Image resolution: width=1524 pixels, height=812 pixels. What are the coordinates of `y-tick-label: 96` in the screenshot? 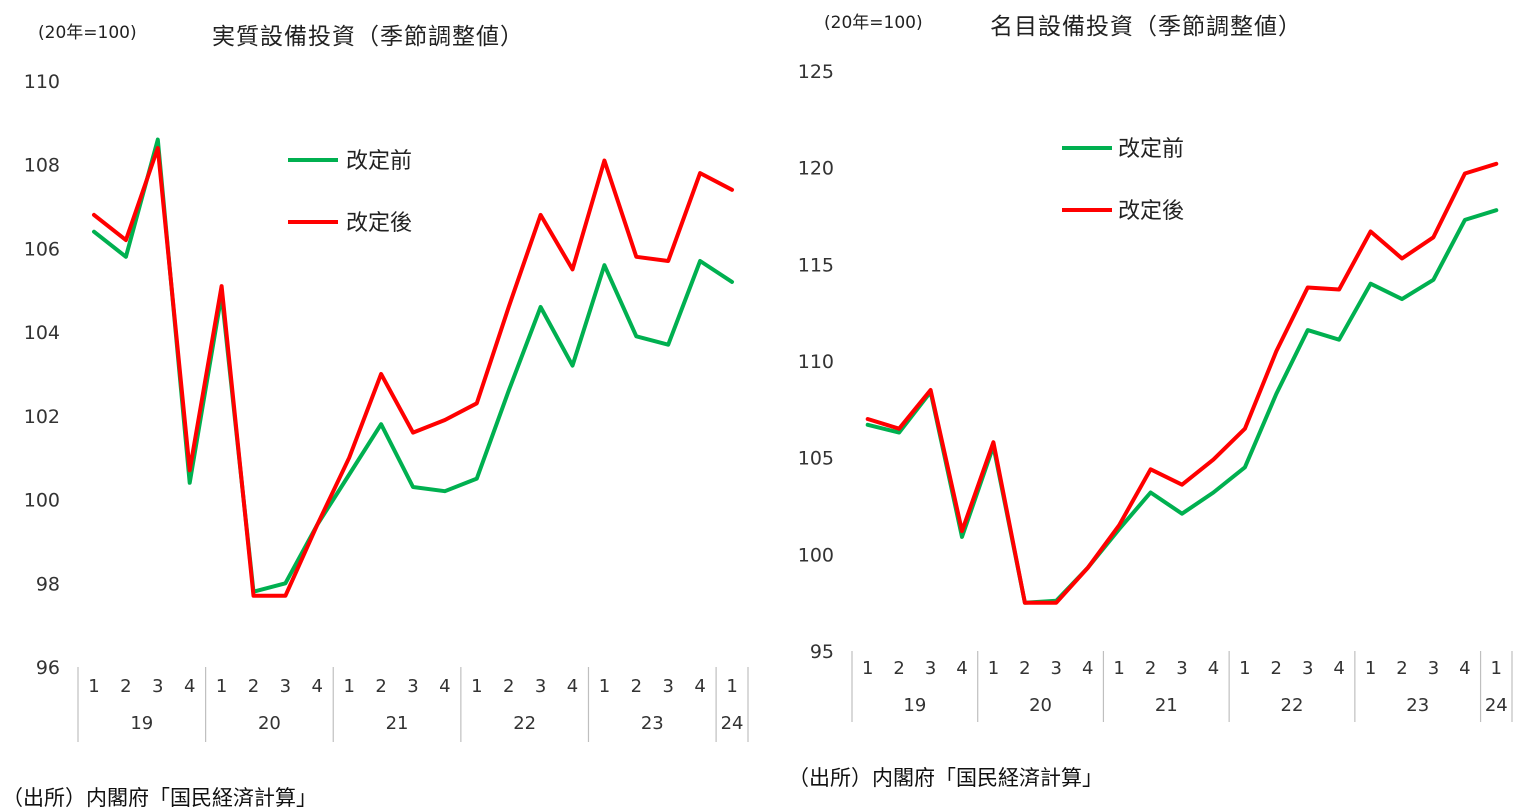 It's located at (48, 668).